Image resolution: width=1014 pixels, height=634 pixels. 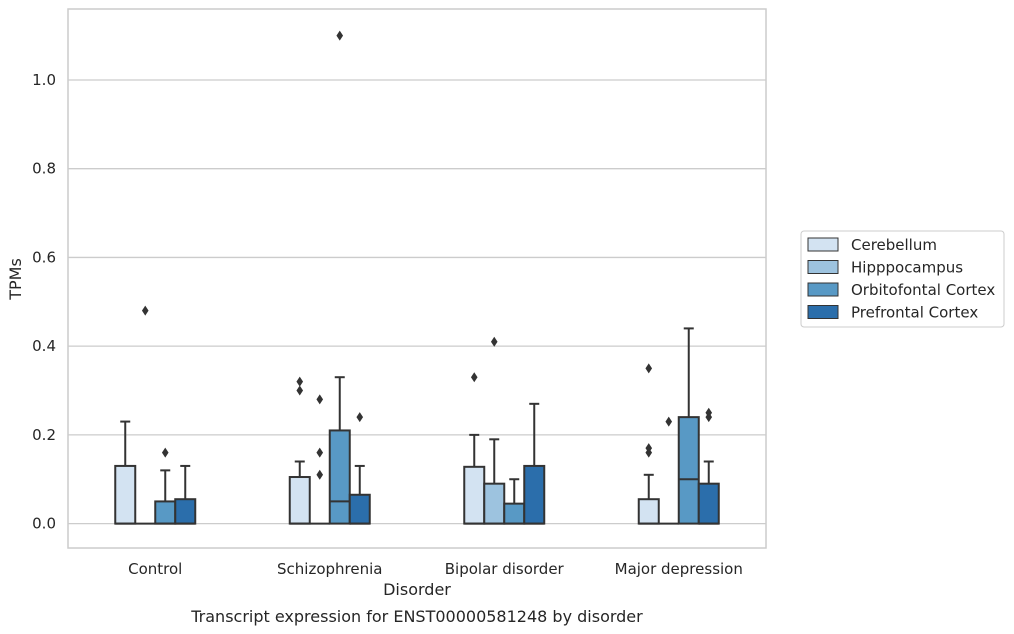 What do you see at coordinates (44, 80) in the screenshot?
I see `y-tick-label: 1.0` at bounding box center [44, 80].